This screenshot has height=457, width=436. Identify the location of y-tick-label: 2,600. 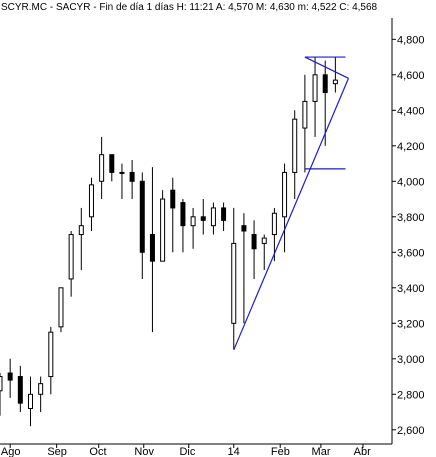
(411, 431).